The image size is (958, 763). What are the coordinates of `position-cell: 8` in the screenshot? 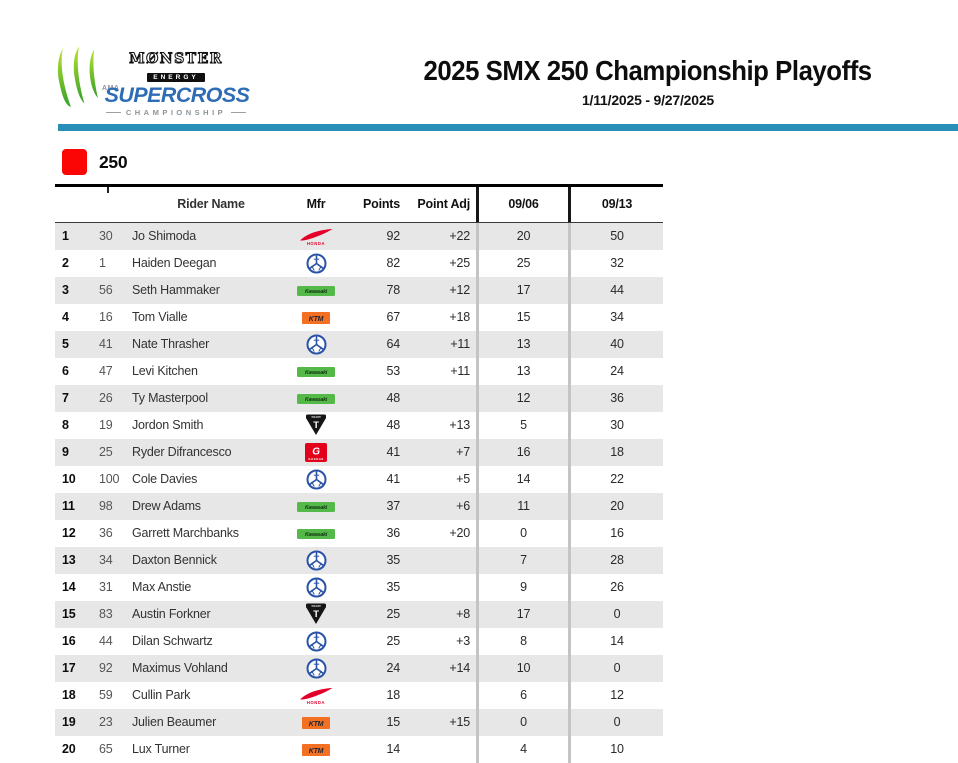 It's located at (65, 425).